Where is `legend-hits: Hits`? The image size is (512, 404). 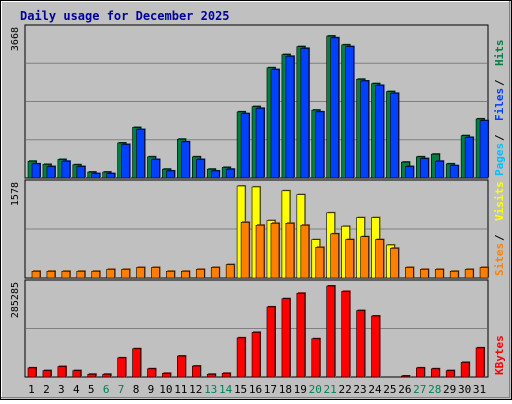
legend-hits: Hits is located at coordinates (499, 53).